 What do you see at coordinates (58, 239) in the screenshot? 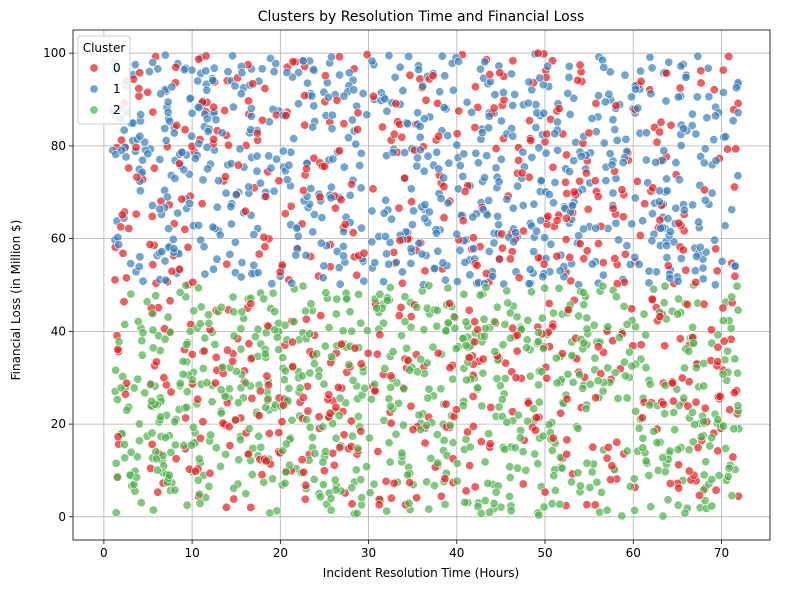
I see `y-tick-label: 60` at bounding box center [58, 239].